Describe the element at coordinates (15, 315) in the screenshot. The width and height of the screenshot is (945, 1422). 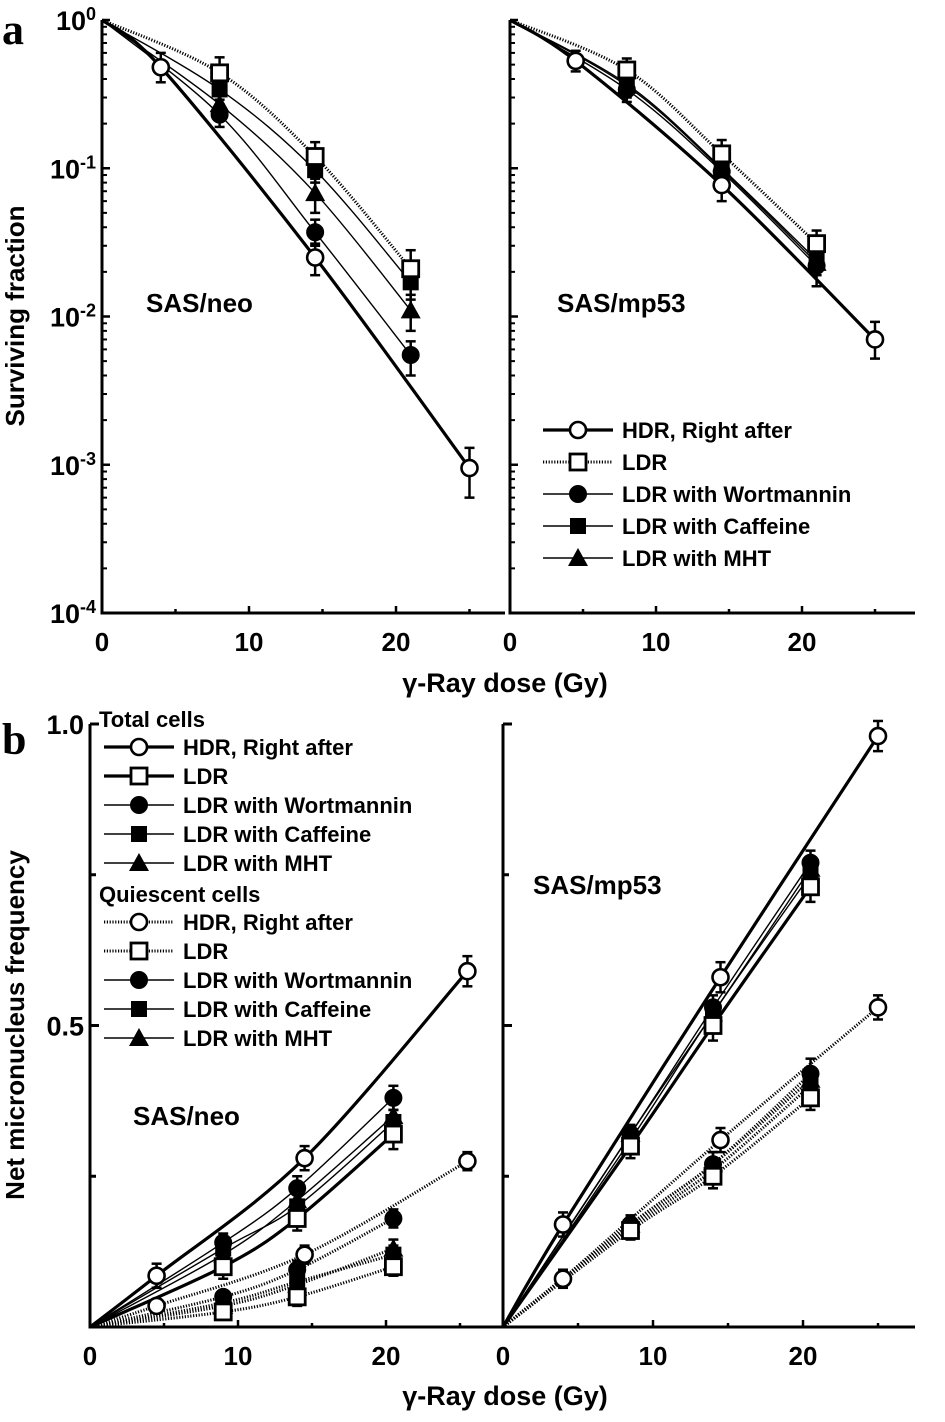
I see `panel-a-ylabel: Surviving fraction` at that location.